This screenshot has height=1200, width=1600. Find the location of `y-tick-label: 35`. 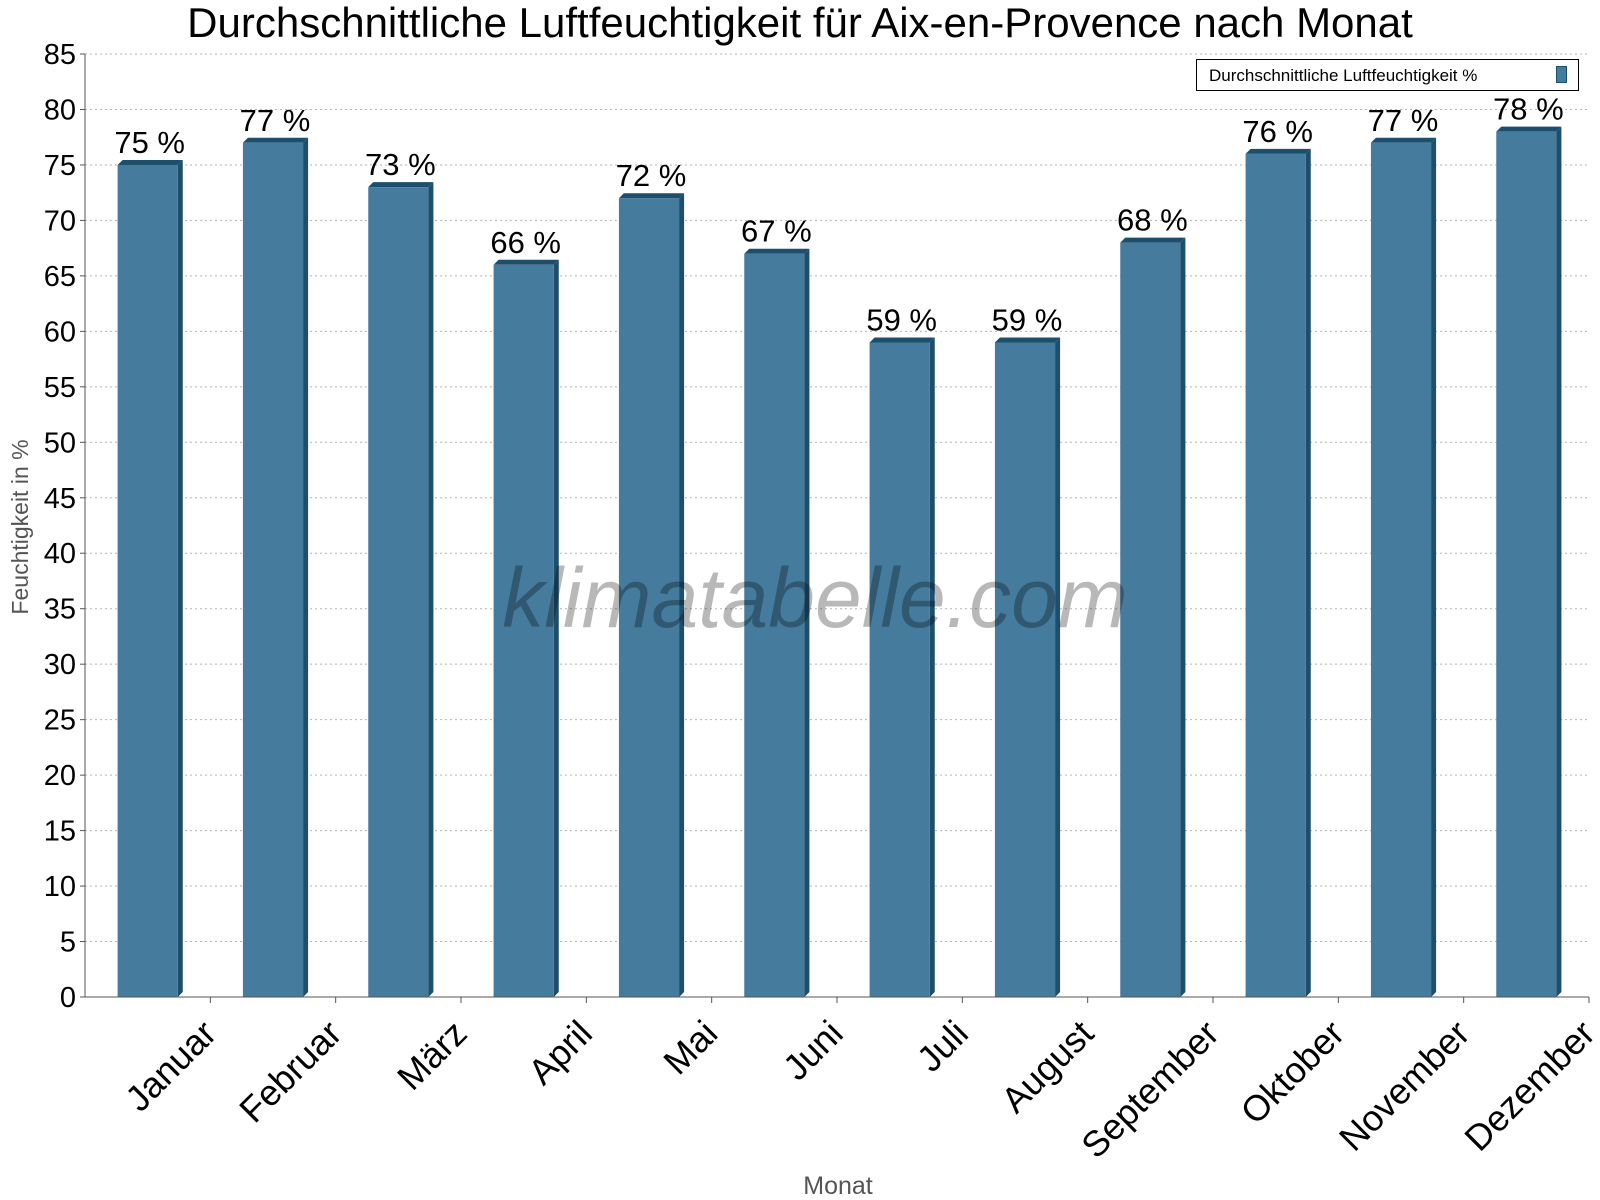

y-tick-label: 35 is located at coordinates (60, 610).